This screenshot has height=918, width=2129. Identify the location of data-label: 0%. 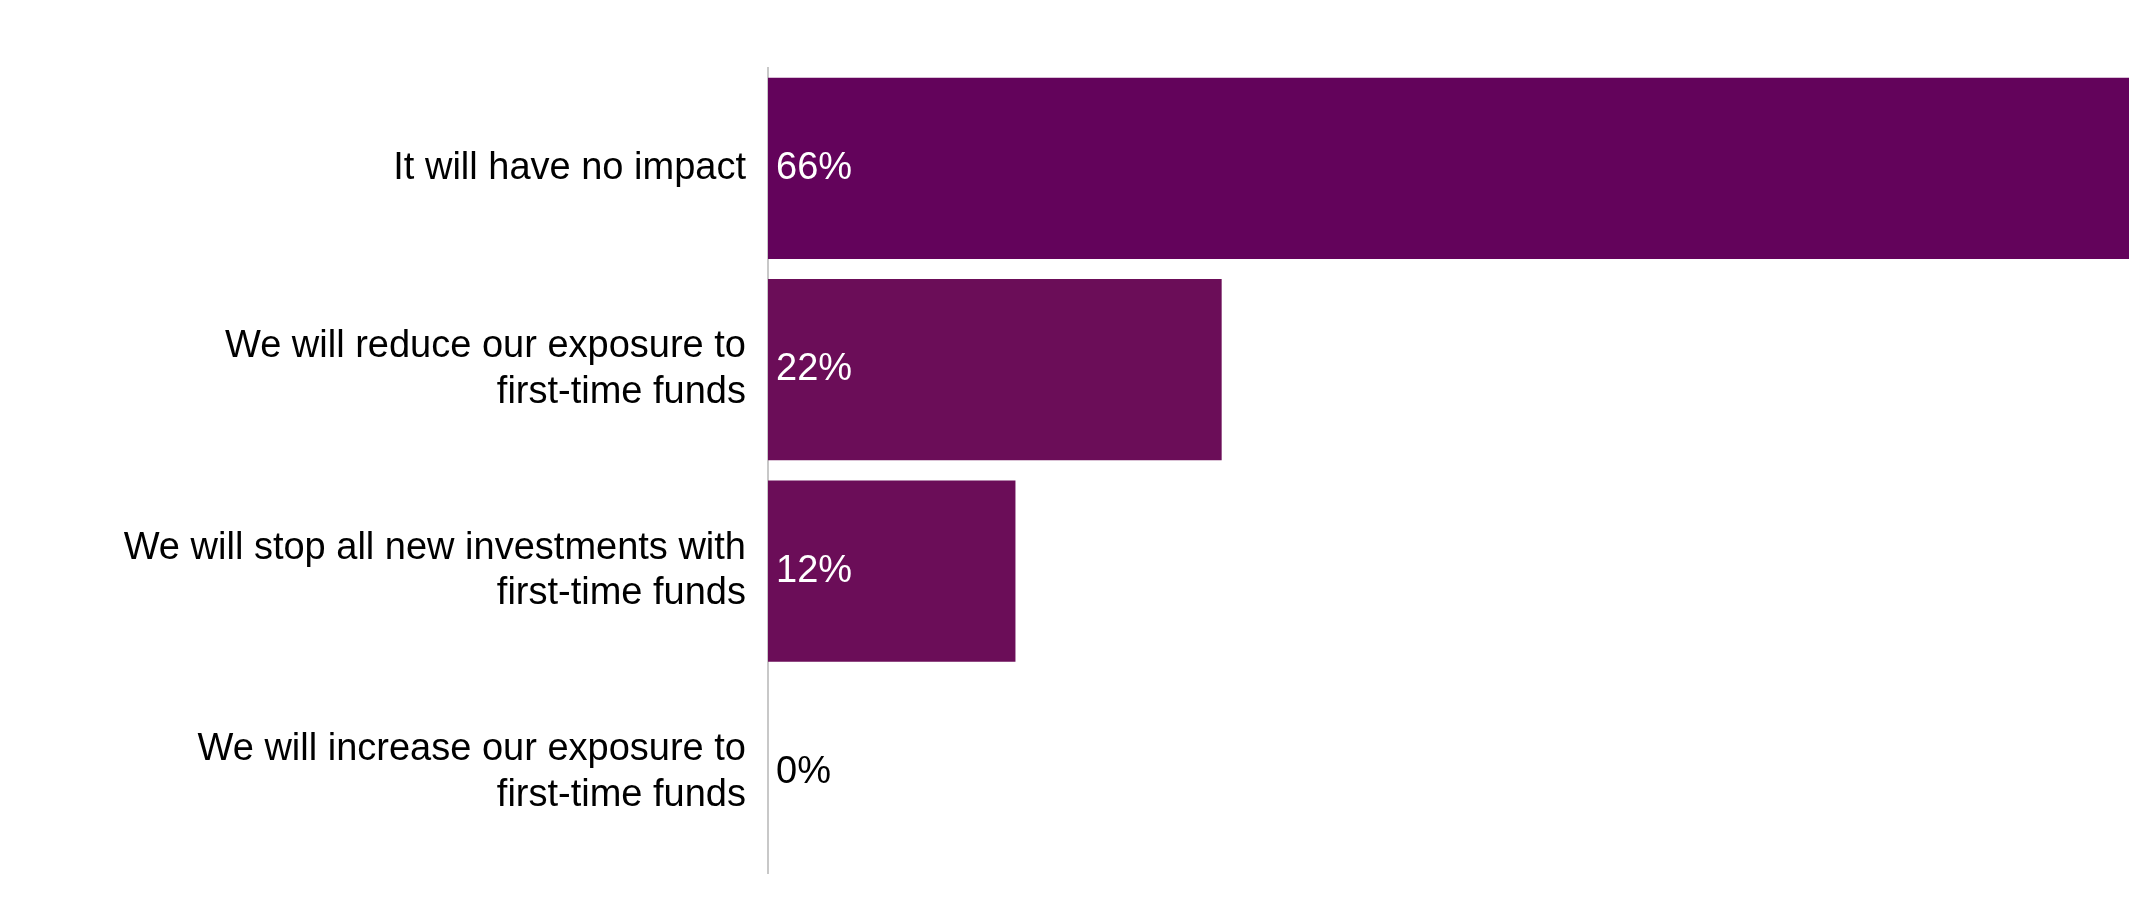
(803, 769).